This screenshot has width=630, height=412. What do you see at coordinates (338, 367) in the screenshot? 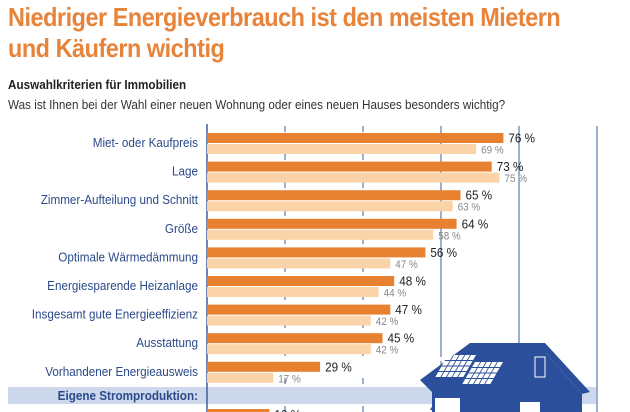
I see `data-label: 29 %` at bounding box center [338, 367].